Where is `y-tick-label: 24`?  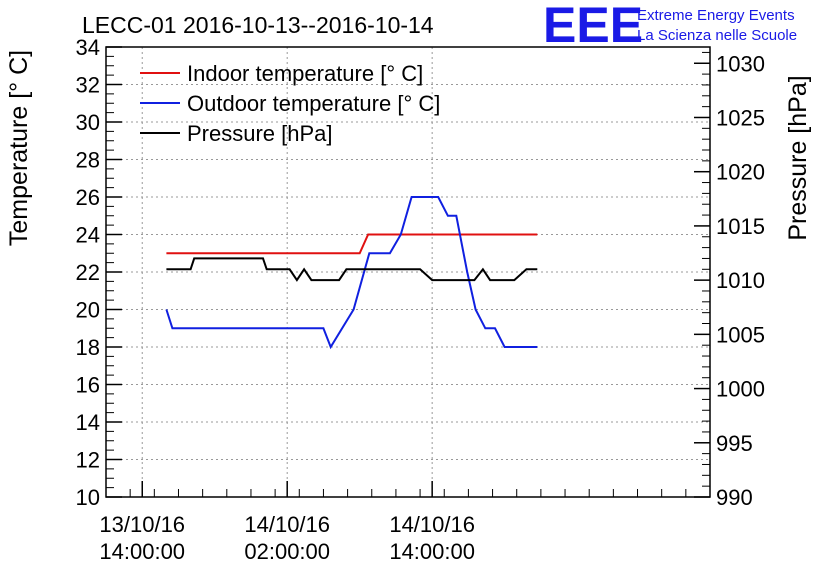 y-tick-label: 24 is located at coordinates (88, 235).